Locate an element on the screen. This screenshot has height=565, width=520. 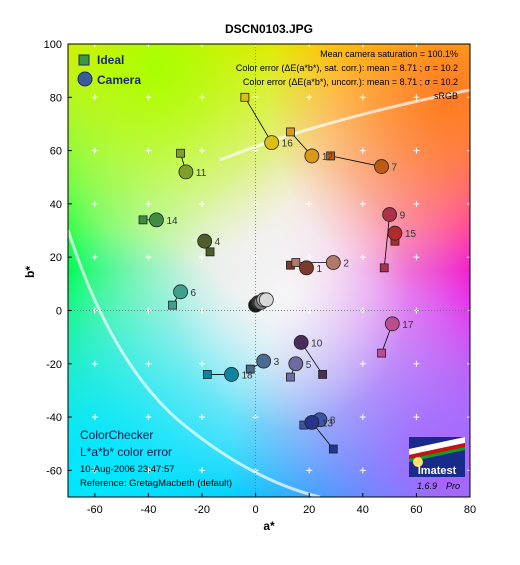
patch-label: 6 is located at coordinates (194, 293).